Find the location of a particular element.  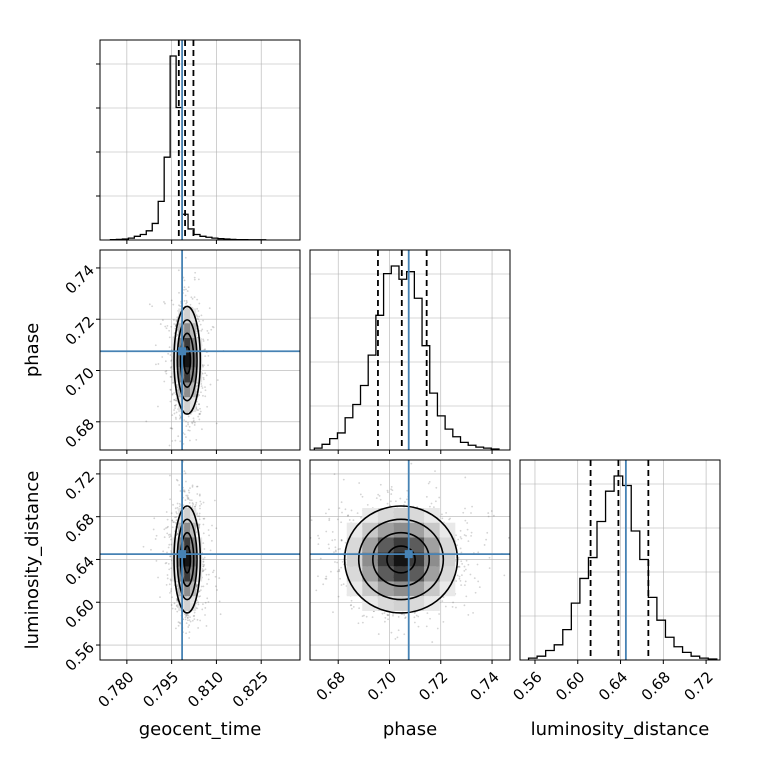

x-tick-label: 0.810 is located at coordinates (205, 689).